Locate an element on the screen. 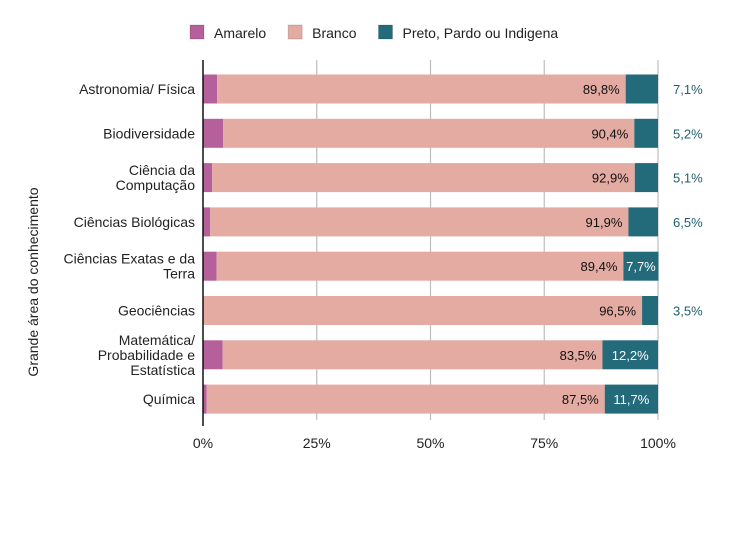  category-label: Matemática/ is located at coordinates (157, 340).